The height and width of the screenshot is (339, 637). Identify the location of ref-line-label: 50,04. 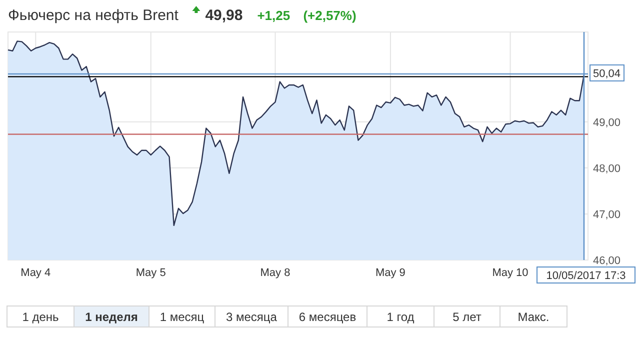
(607, 74).